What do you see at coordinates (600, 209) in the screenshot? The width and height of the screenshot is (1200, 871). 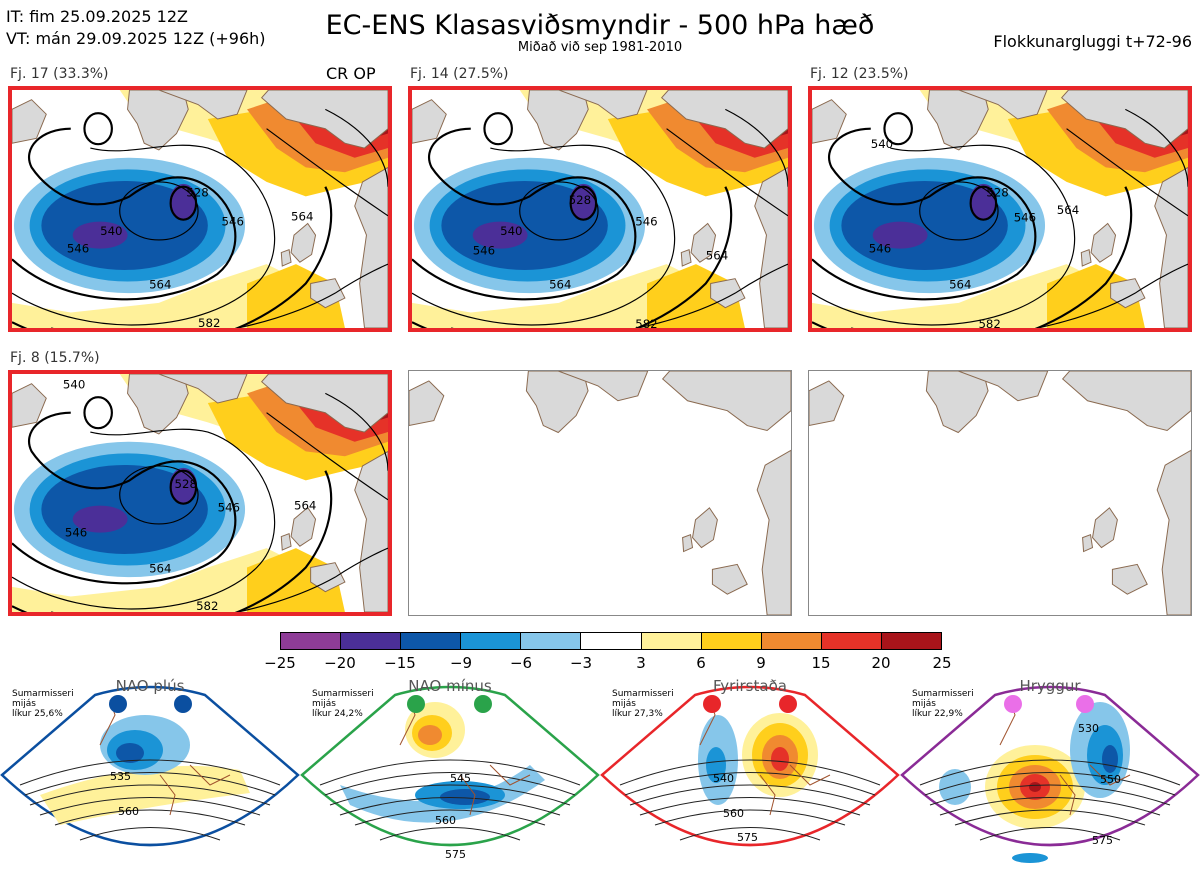 I see `cluster-14-map: 540 528 546 546 564 564 582` at bounding box center [600, 209].